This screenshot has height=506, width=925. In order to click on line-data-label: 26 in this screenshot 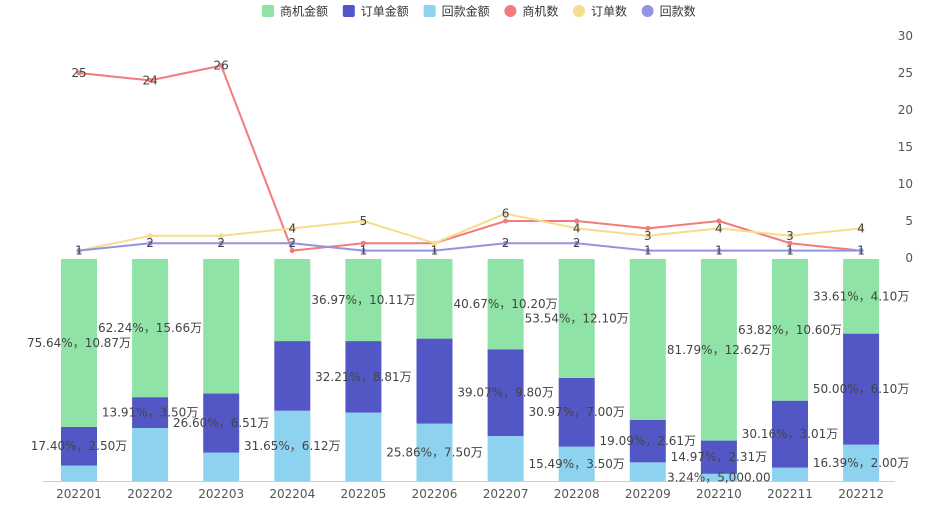, I will do `click(221, 66)`.